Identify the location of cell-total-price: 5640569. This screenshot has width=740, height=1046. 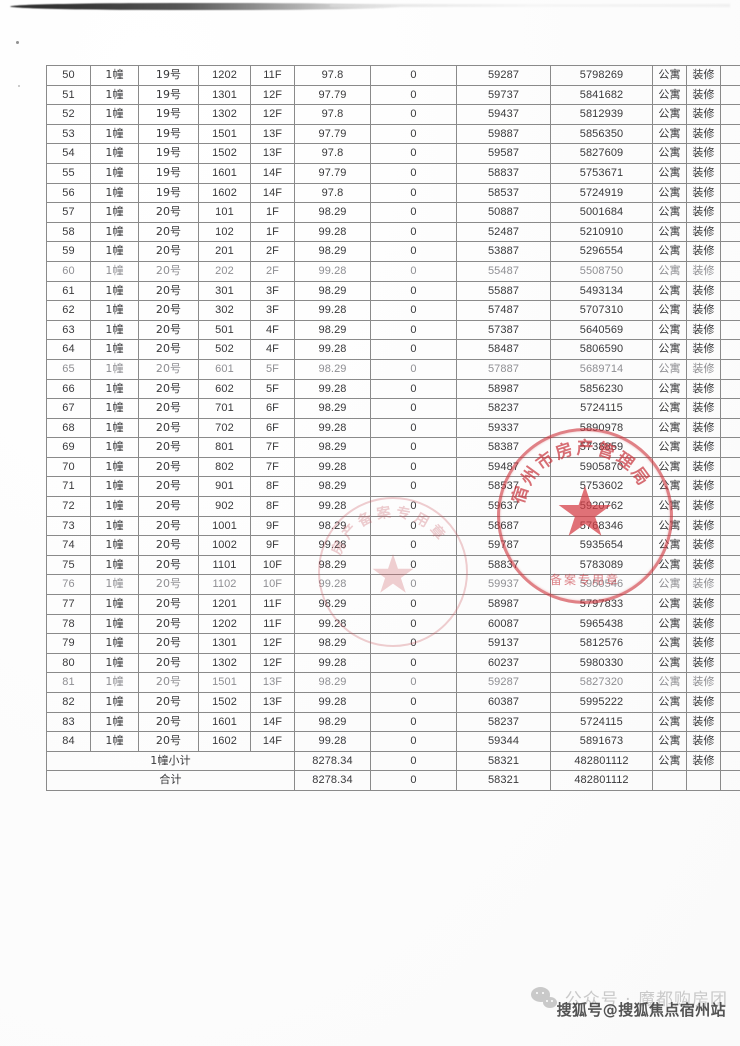
(601, 330).